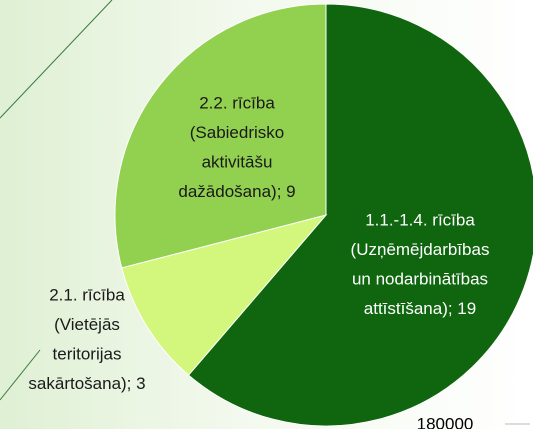 This screenshot has height=429, width=533. I want to click on data-label: attīstīšana); 19, so click(420, 308).